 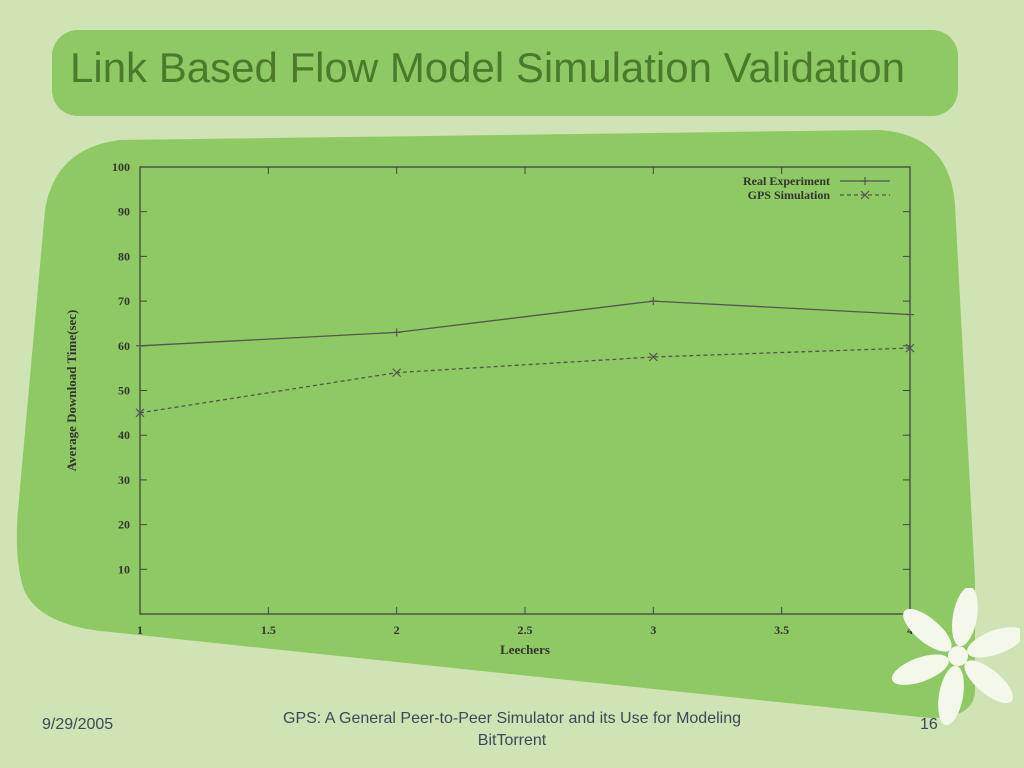 What do you see at coordinates (124, 480) in the screenshot?
I see `y-tick-label: 30` at bounding box center [124, 480].